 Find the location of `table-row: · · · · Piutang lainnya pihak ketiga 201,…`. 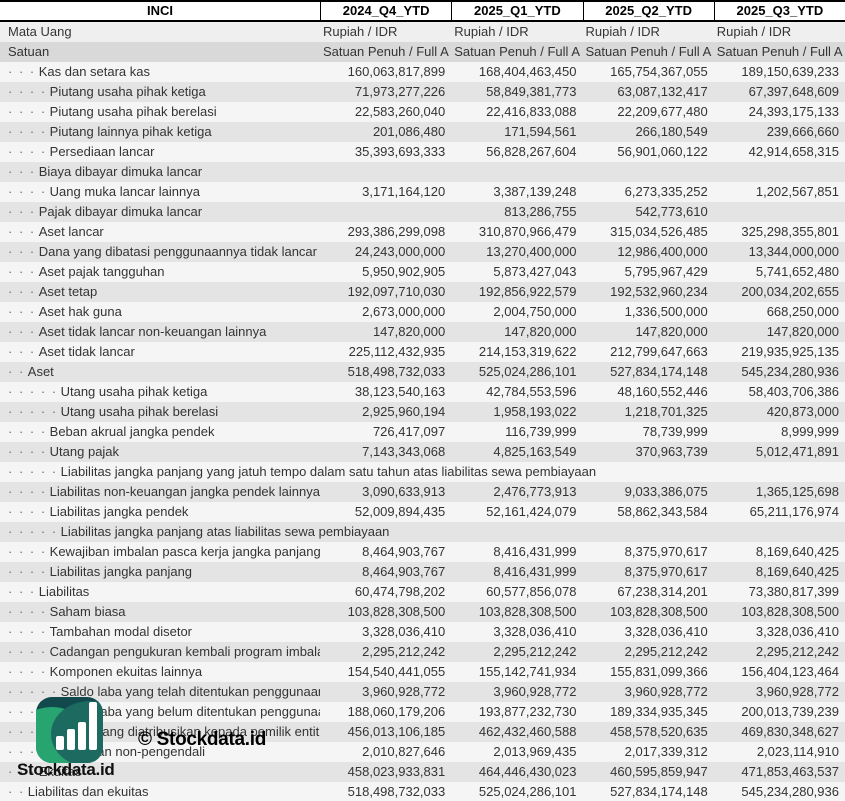

table-row: · · · · Piutang lainnya pihak ketiga 201,… is located at coordinates (422, 132).